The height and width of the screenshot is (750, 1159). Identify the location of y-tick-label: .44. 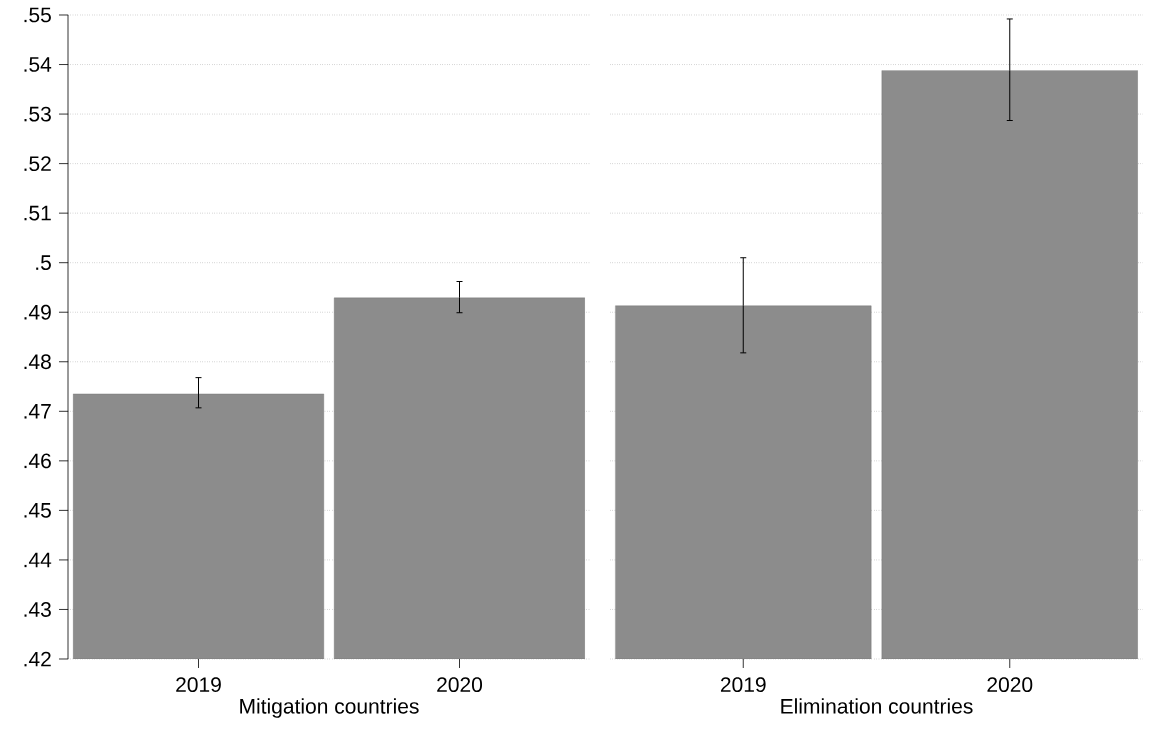
(38, 560).